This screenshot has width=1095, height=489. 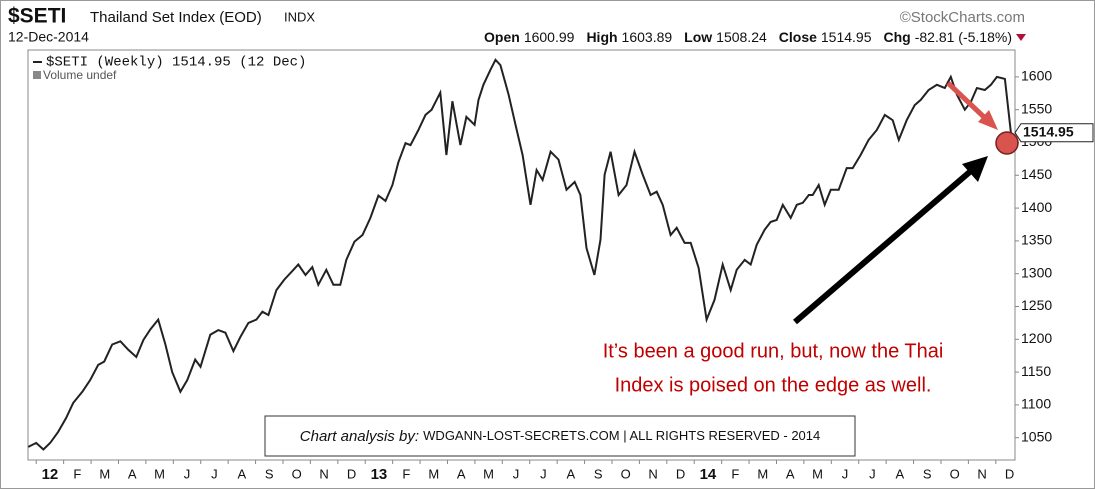 I want to click on quote-value: 1508.24, so click(x=741, y=37).